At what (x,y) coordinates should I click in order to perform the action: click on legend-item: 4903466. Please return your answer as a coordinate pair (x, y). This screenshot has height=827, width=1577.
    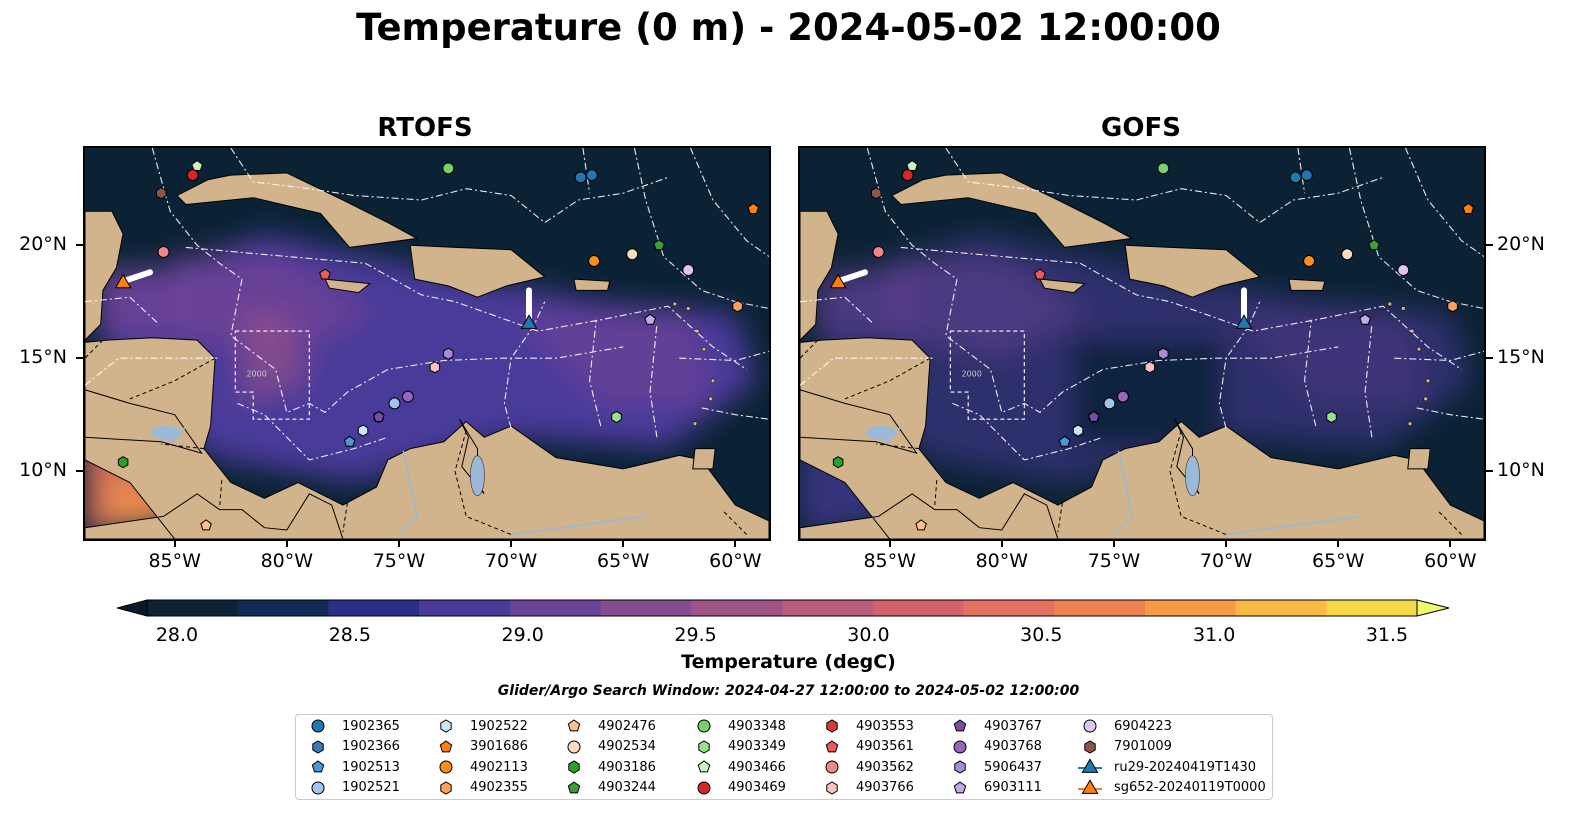
    Looking at the image, I should click on (739, 767).